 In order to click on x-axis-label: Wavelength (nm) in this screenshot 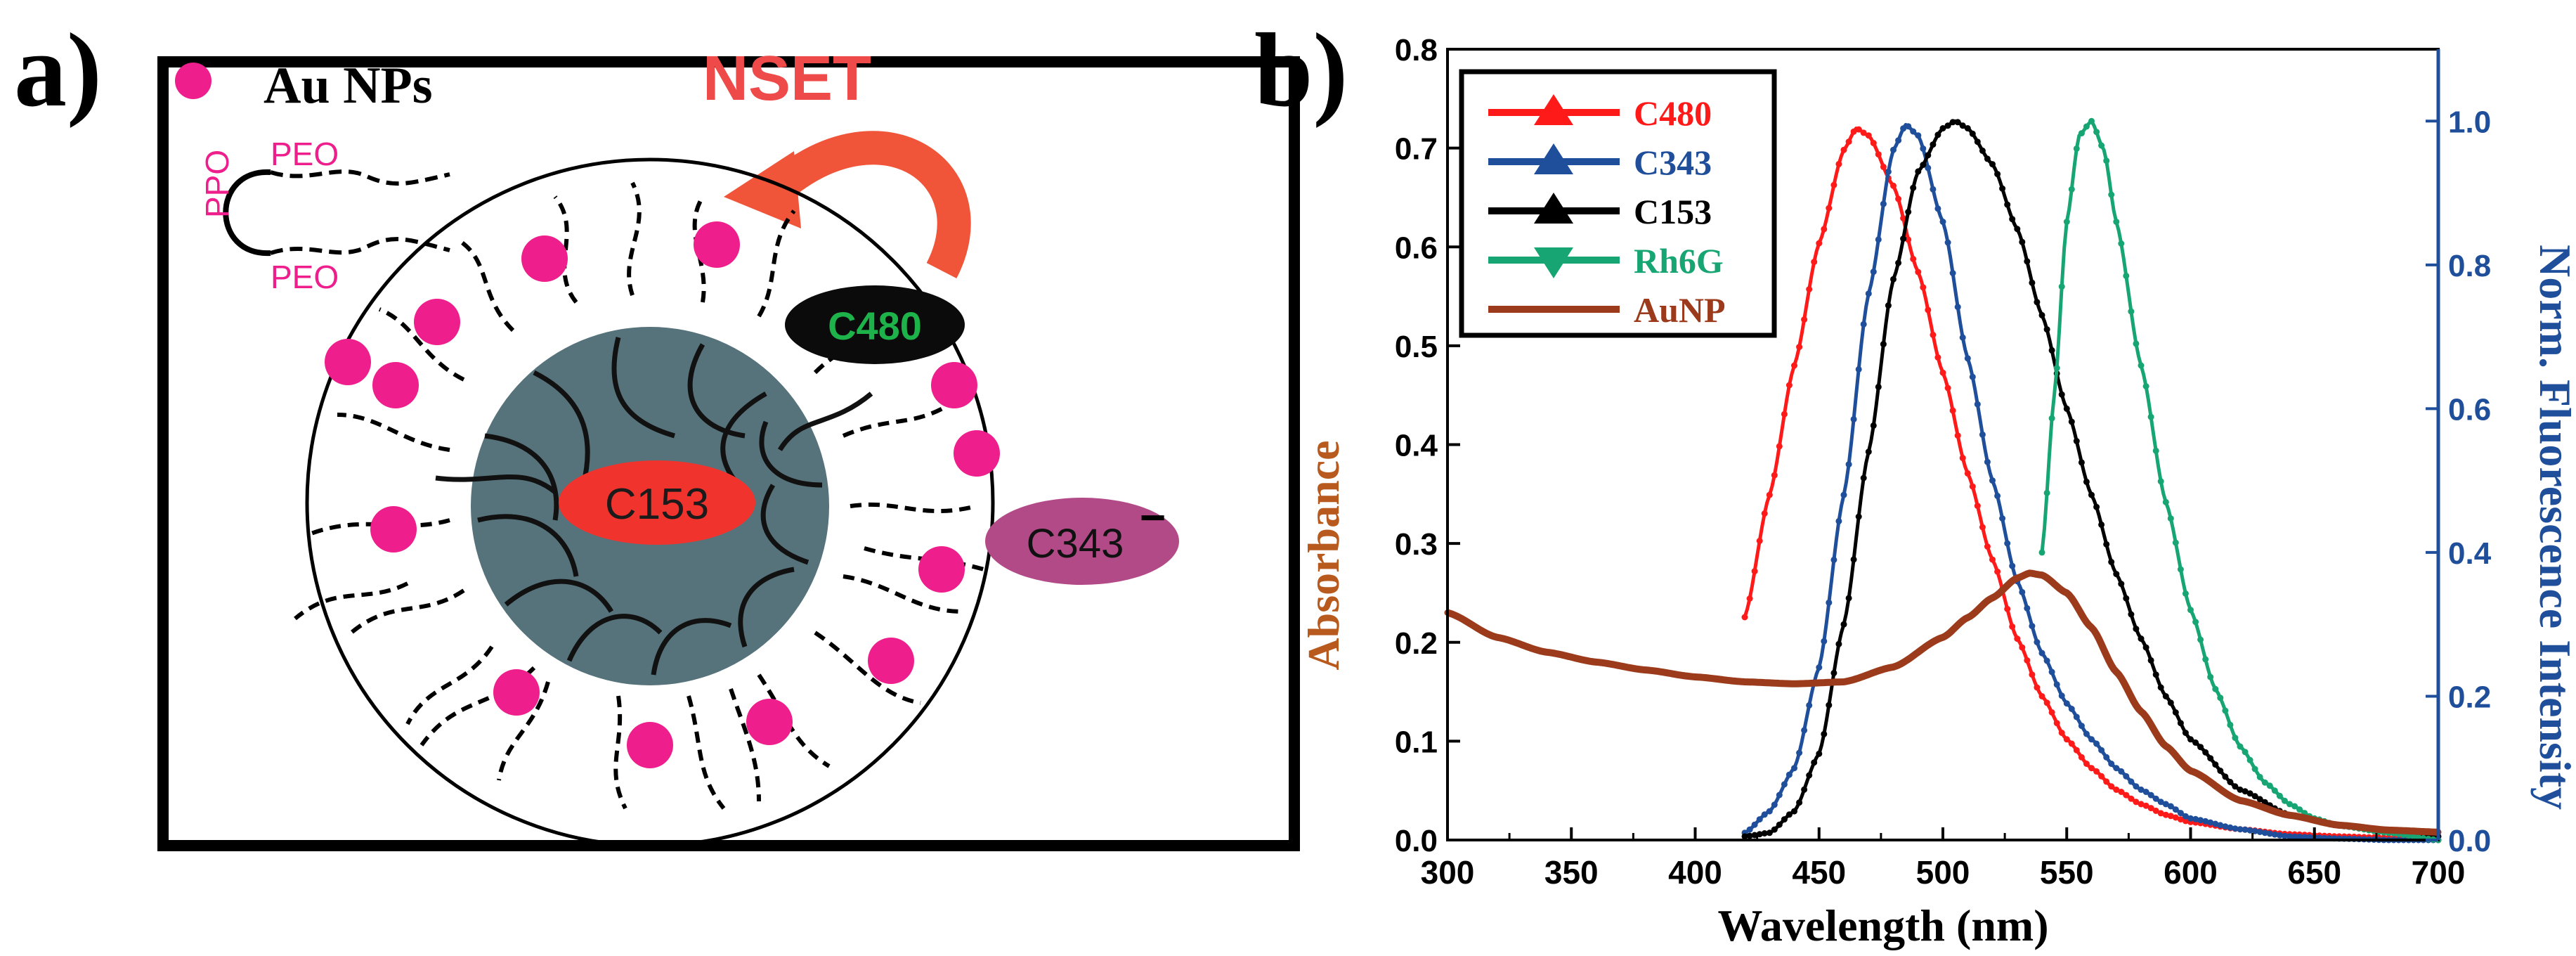, I will do `click(1882, 925)`.